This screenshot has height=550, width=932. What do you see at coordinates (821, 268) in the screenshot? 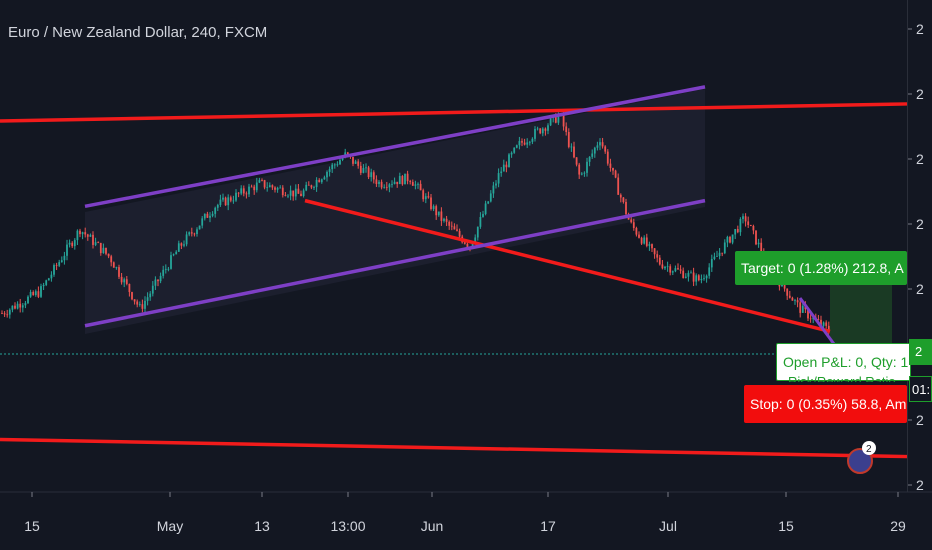
I see `target-label: Target: 0 (1.28%) 212.8, A` at bounding box center [821, 268].